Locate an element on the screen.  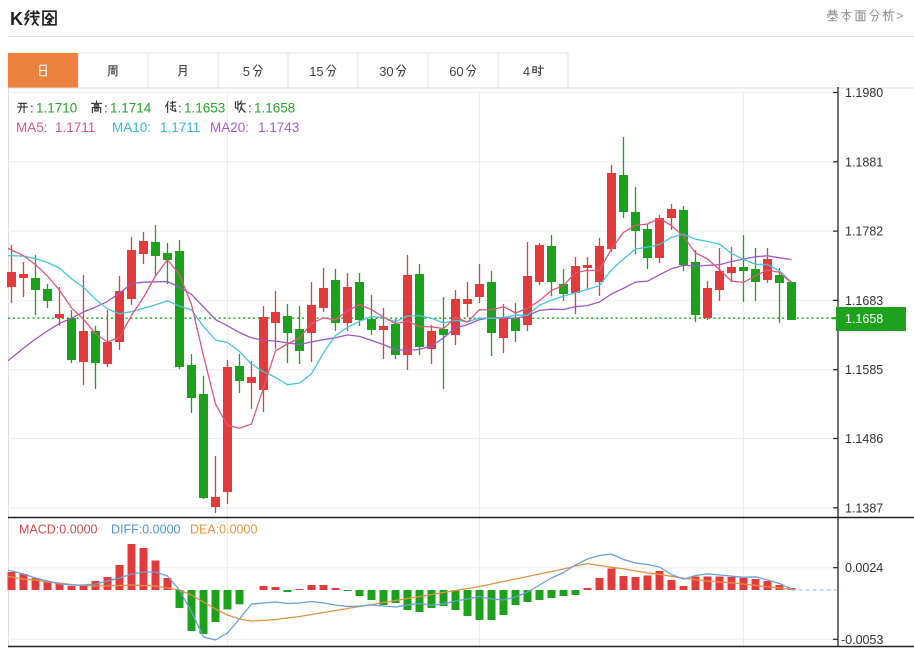
svg-text: 1.1881 is located at coordinates (864, 162).